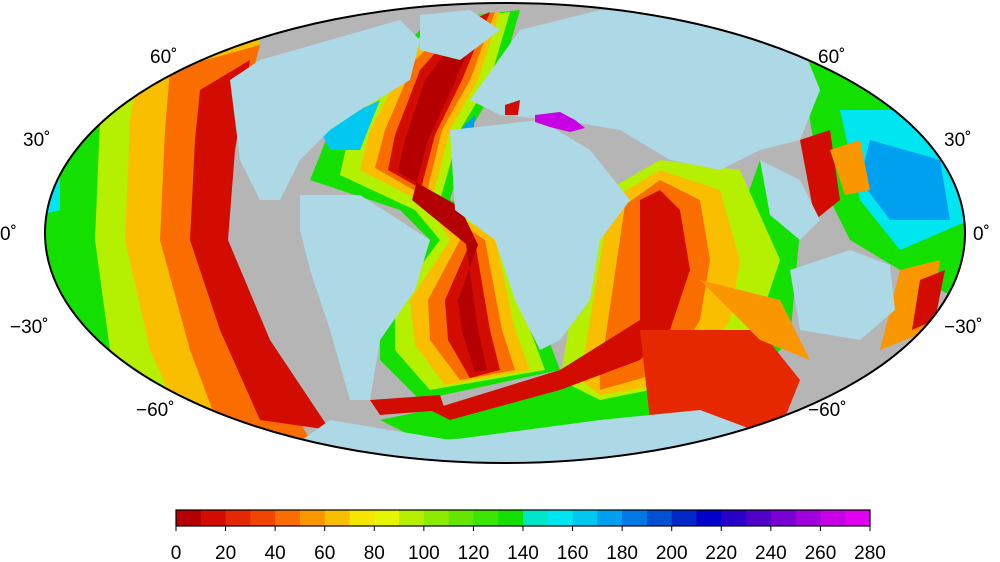 The width and height of the screenshot is (1000, 562). What do you see at coordinates (870, 552) in the screenshot?
I see `colorbar-tick-label: 280` at bounding box center [870, 552].